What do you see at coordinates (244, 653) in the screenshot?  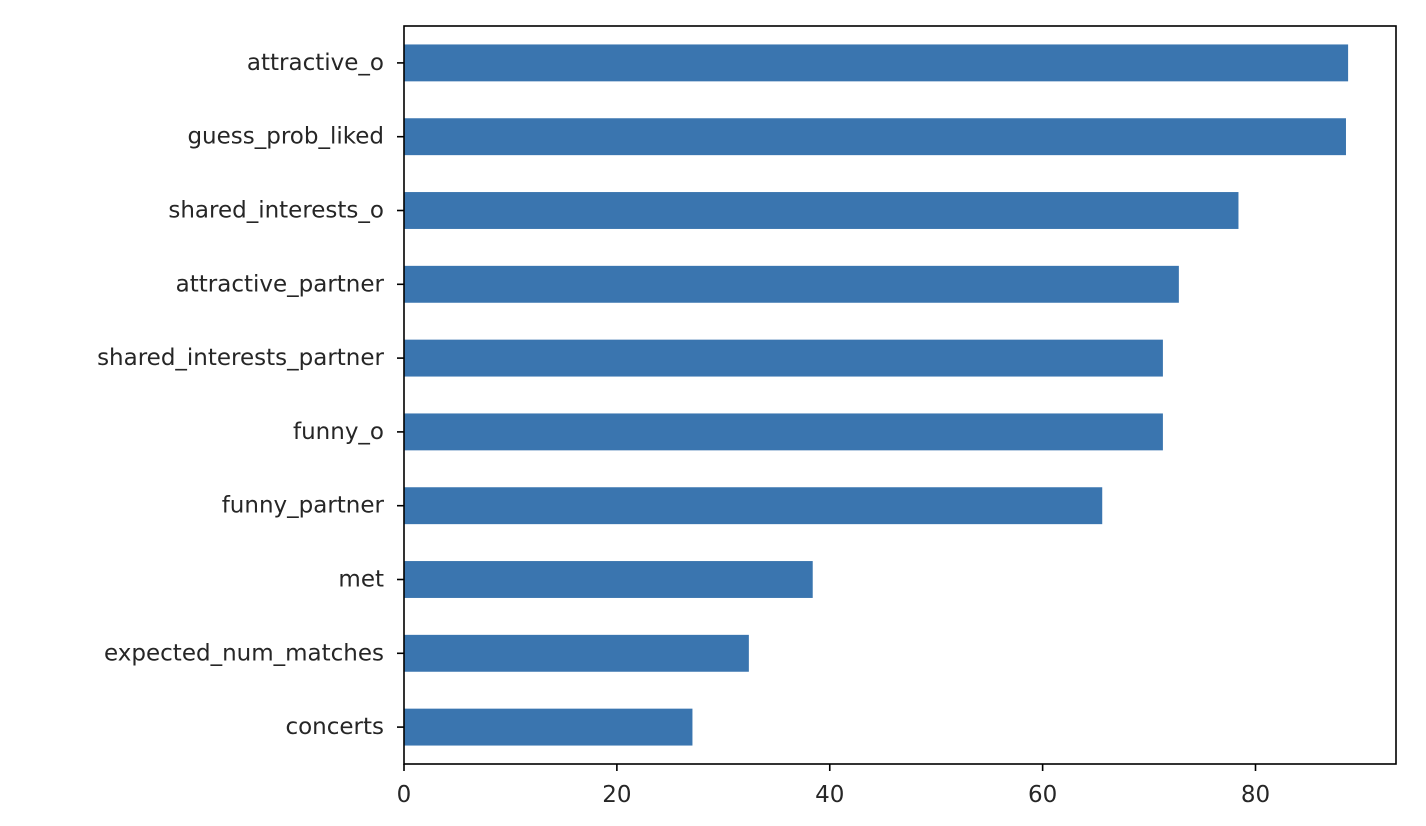 I see `y-tick-label: expected_num_matches` at bounding box center [244, 653].